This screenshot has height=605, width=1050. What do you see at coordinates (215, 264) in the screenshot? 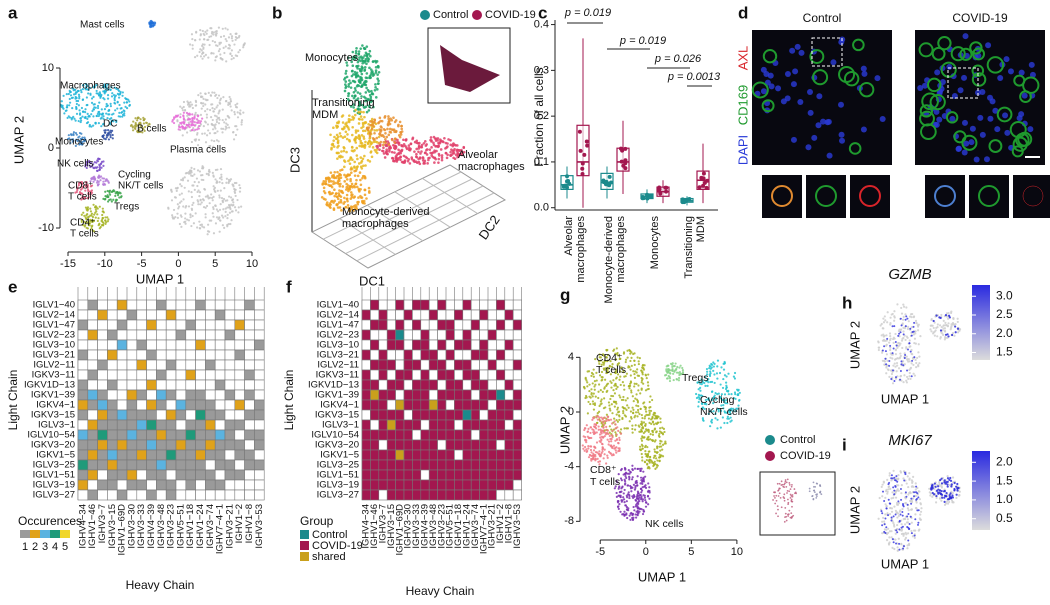
I see `x-tick-label: 5` at bounding box center [215, 264].